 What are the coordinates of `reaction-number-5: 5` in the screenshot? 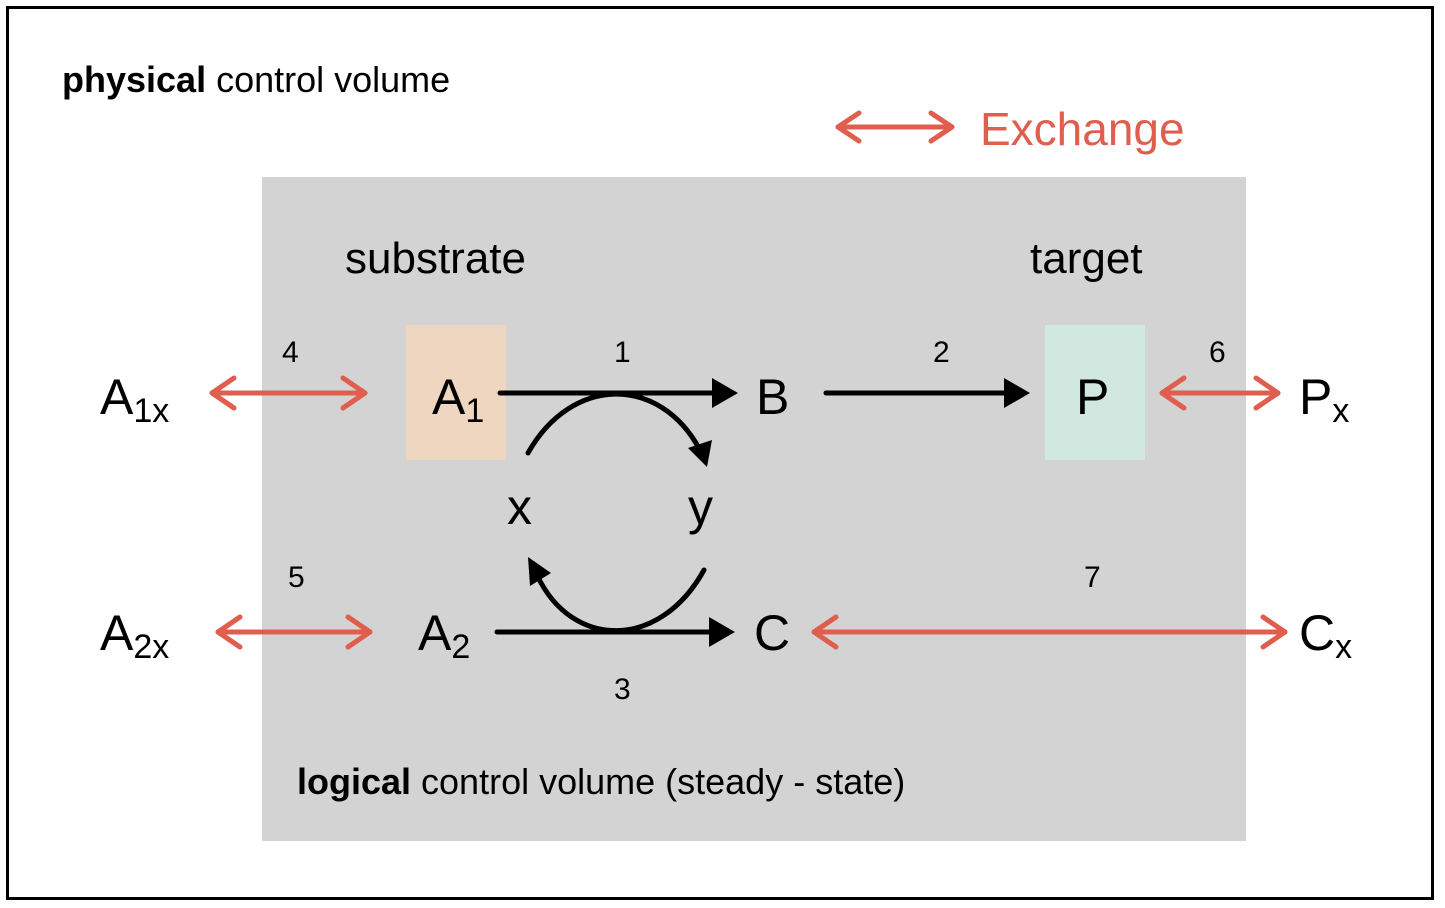 It's located at (296, 577).